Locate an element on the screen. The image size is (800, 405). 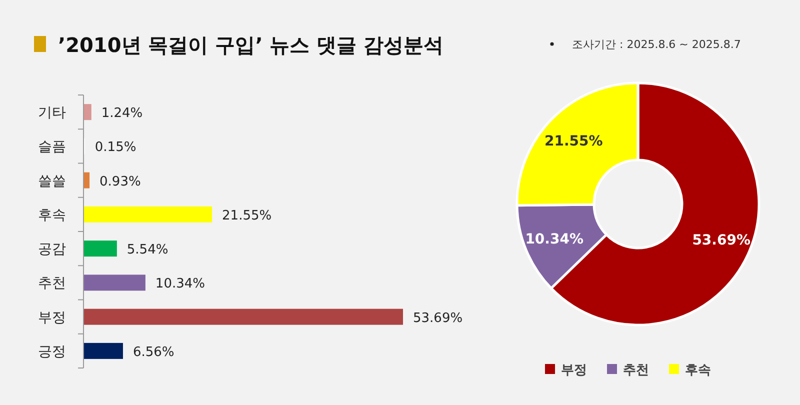
y-tick-label: 공감 is located at coordinates (52, 250).